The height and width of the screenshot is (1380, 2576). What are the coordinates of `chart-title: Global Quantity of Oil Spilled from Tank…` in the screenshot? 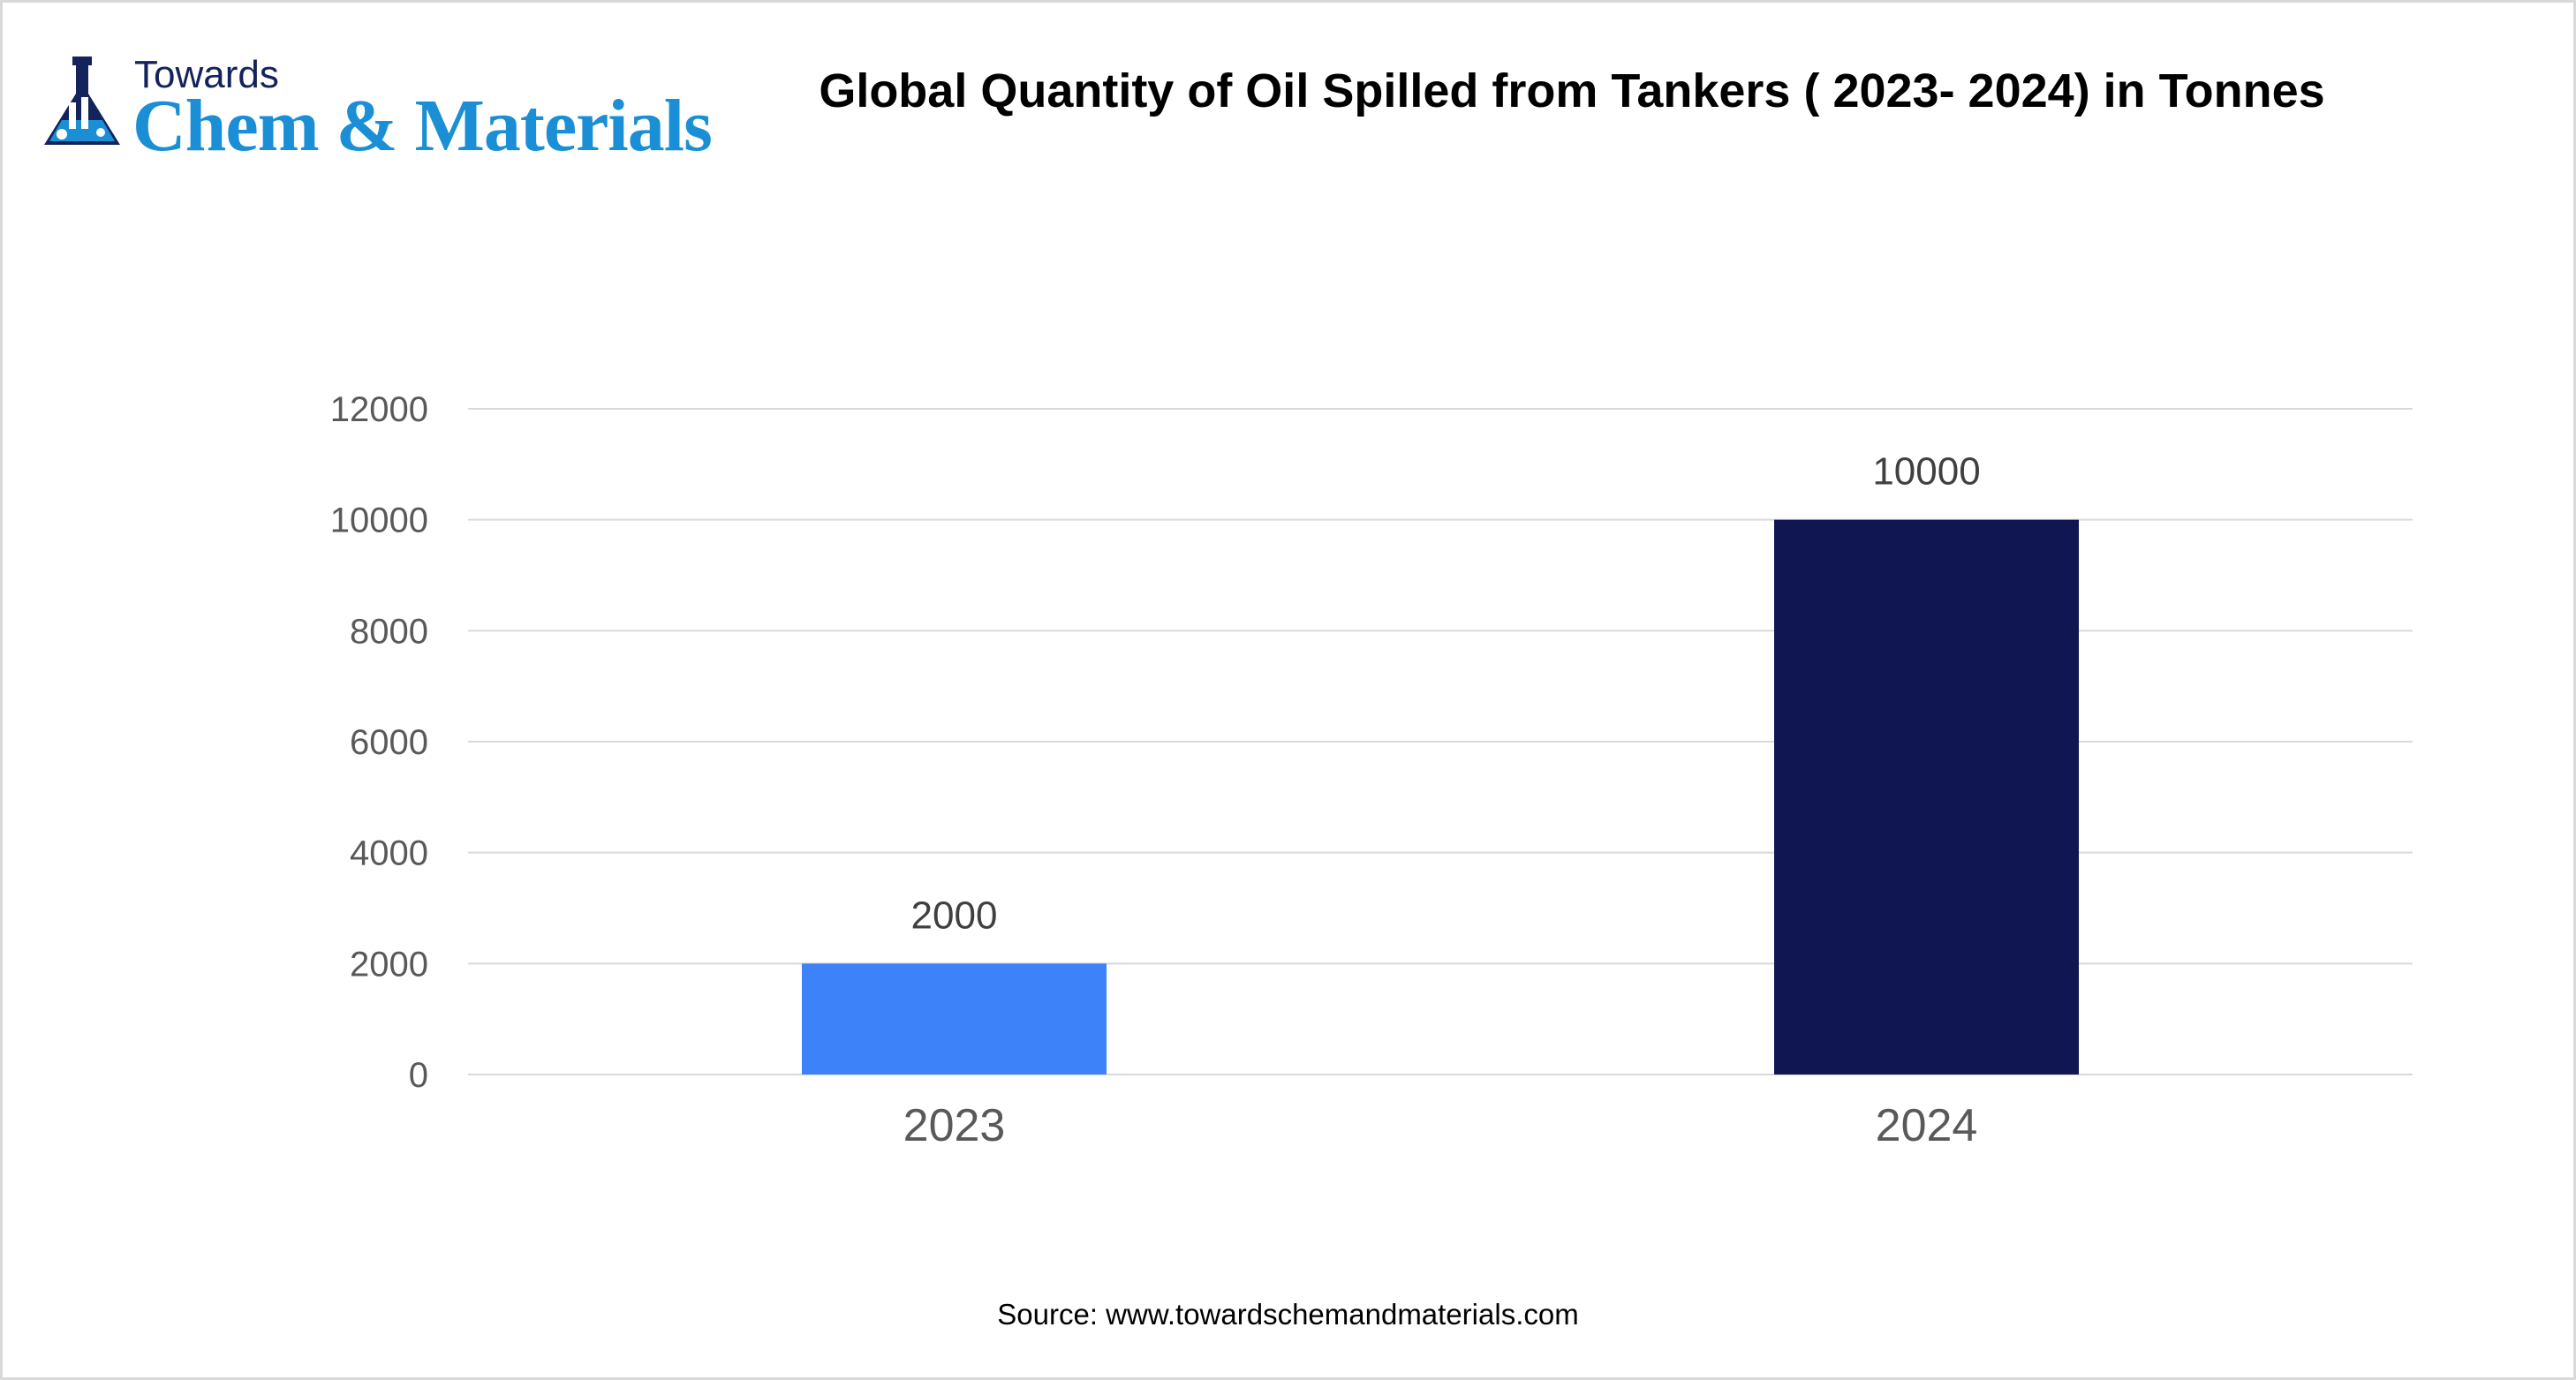 It's located at (1572, 90).